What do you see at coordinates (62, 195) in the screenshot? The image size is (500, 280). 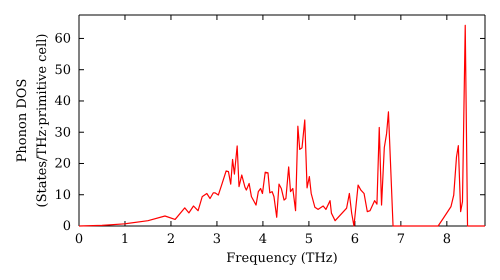 I see `y-tick-label: 10` at bounding box center [62, 195].